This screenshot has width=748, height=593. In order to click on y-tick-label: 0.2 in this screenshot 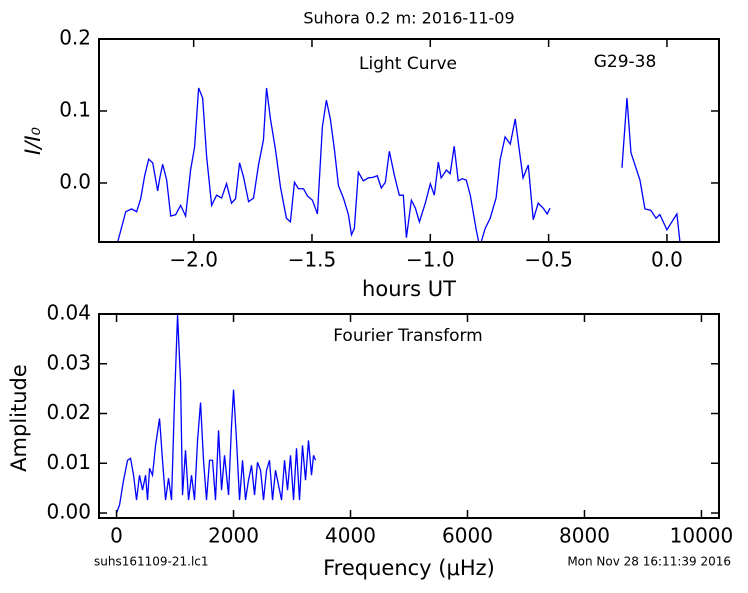, I will do `click(75, 38)`.